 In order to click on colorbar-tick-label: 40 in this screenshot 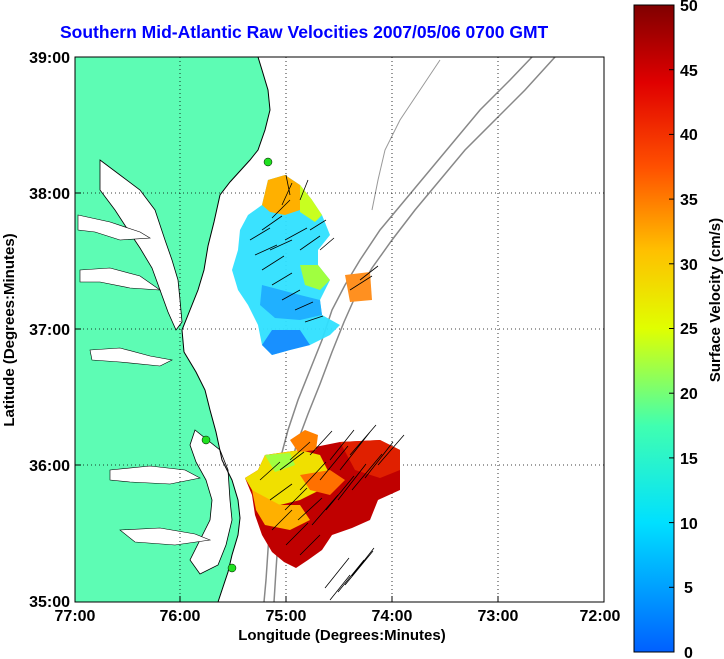, I will do `click(689, 135)`.